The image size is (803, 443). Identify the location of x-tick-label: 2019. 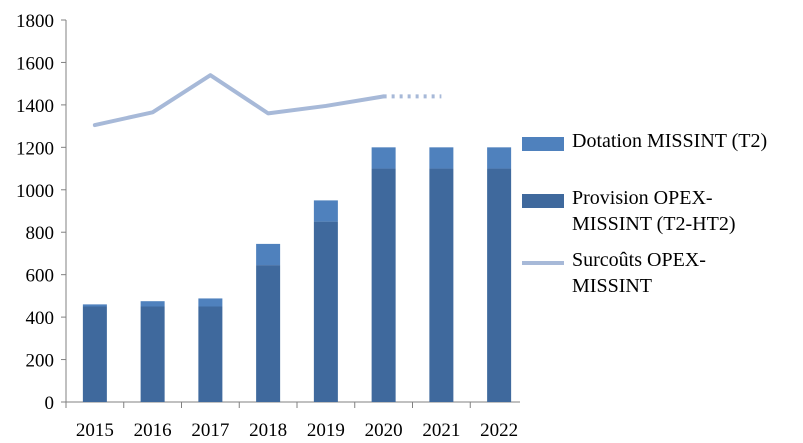
(326, 430).